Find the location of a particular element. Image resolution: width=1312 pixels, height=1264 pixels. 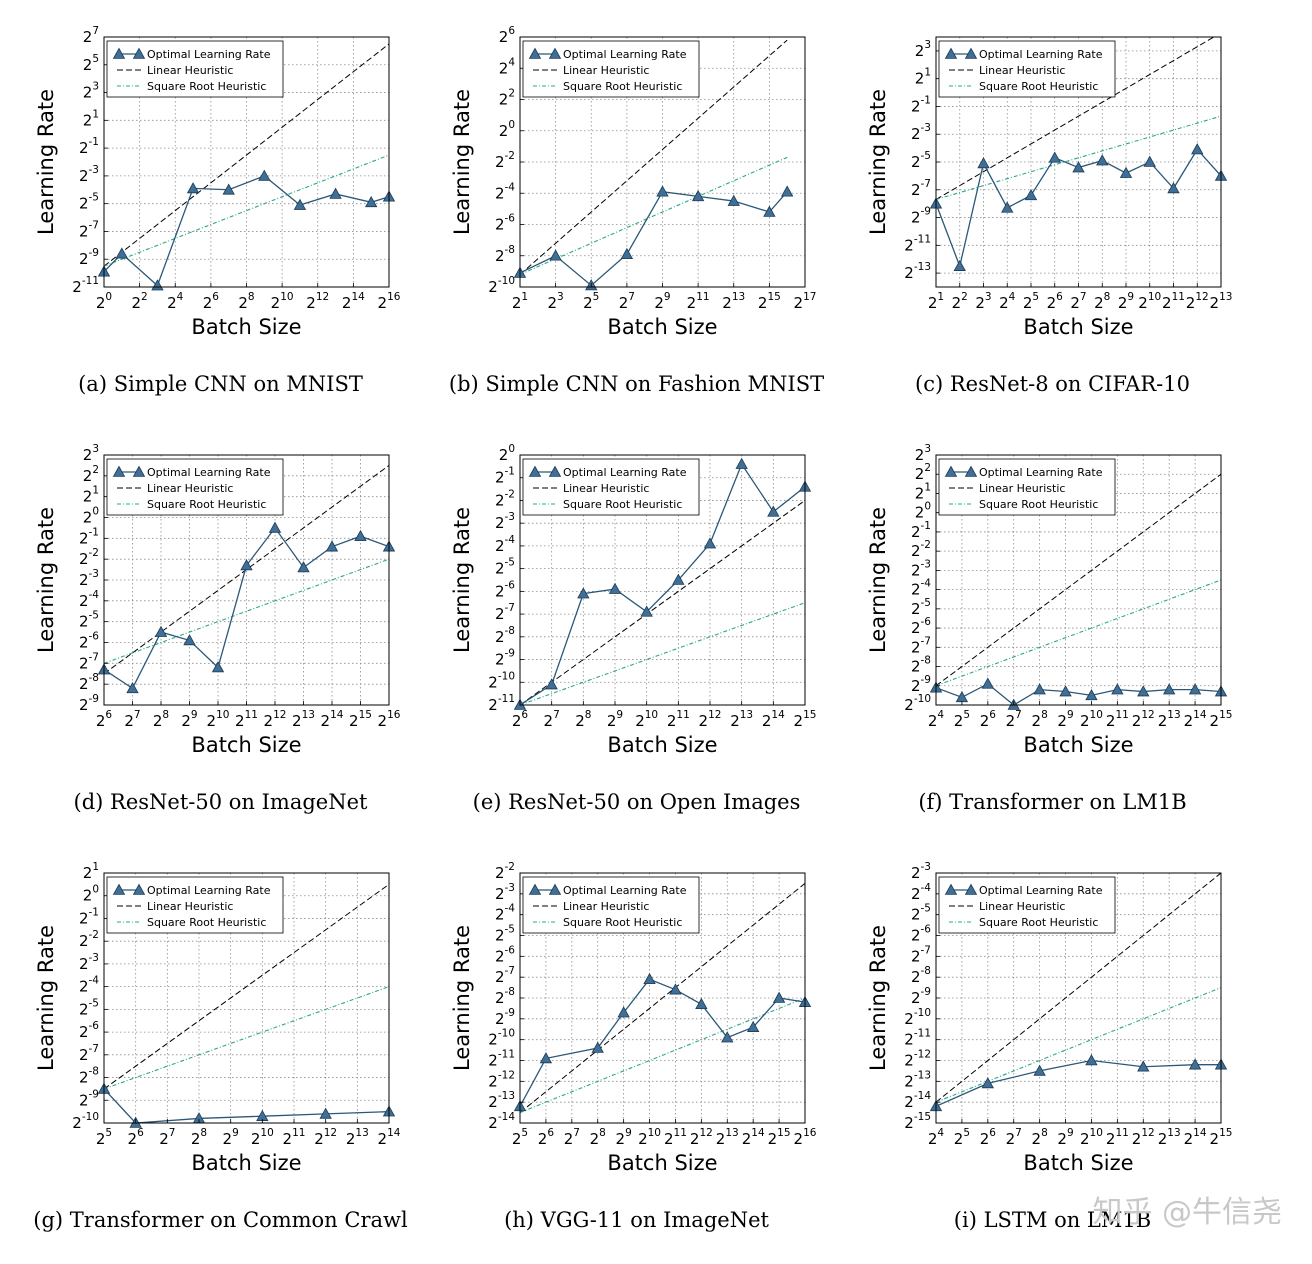

grid is located at coordinates (662, 998).